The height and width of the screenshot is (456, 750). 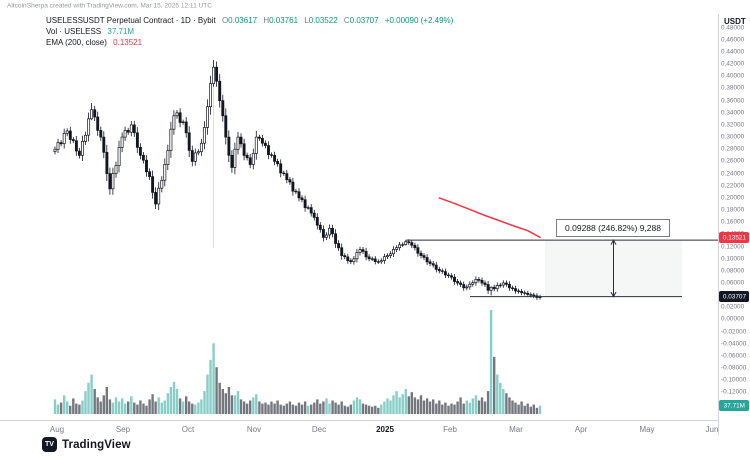 What do you see at coordinates (735, 21) in the screenshot?
I see `currency-label: USDT` at bounding box center [735, 21].